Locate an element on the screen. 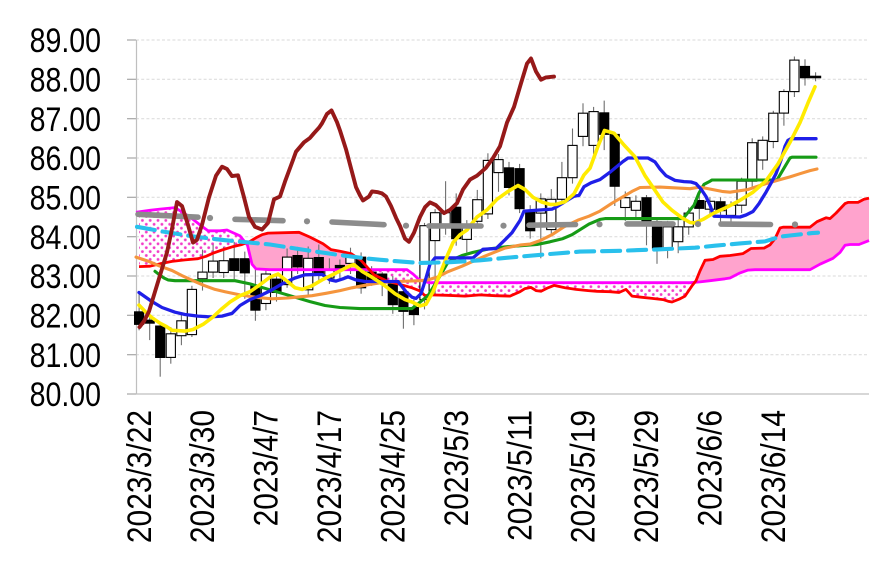  svg-text: 82.00 is located at coordinates (65, 316).